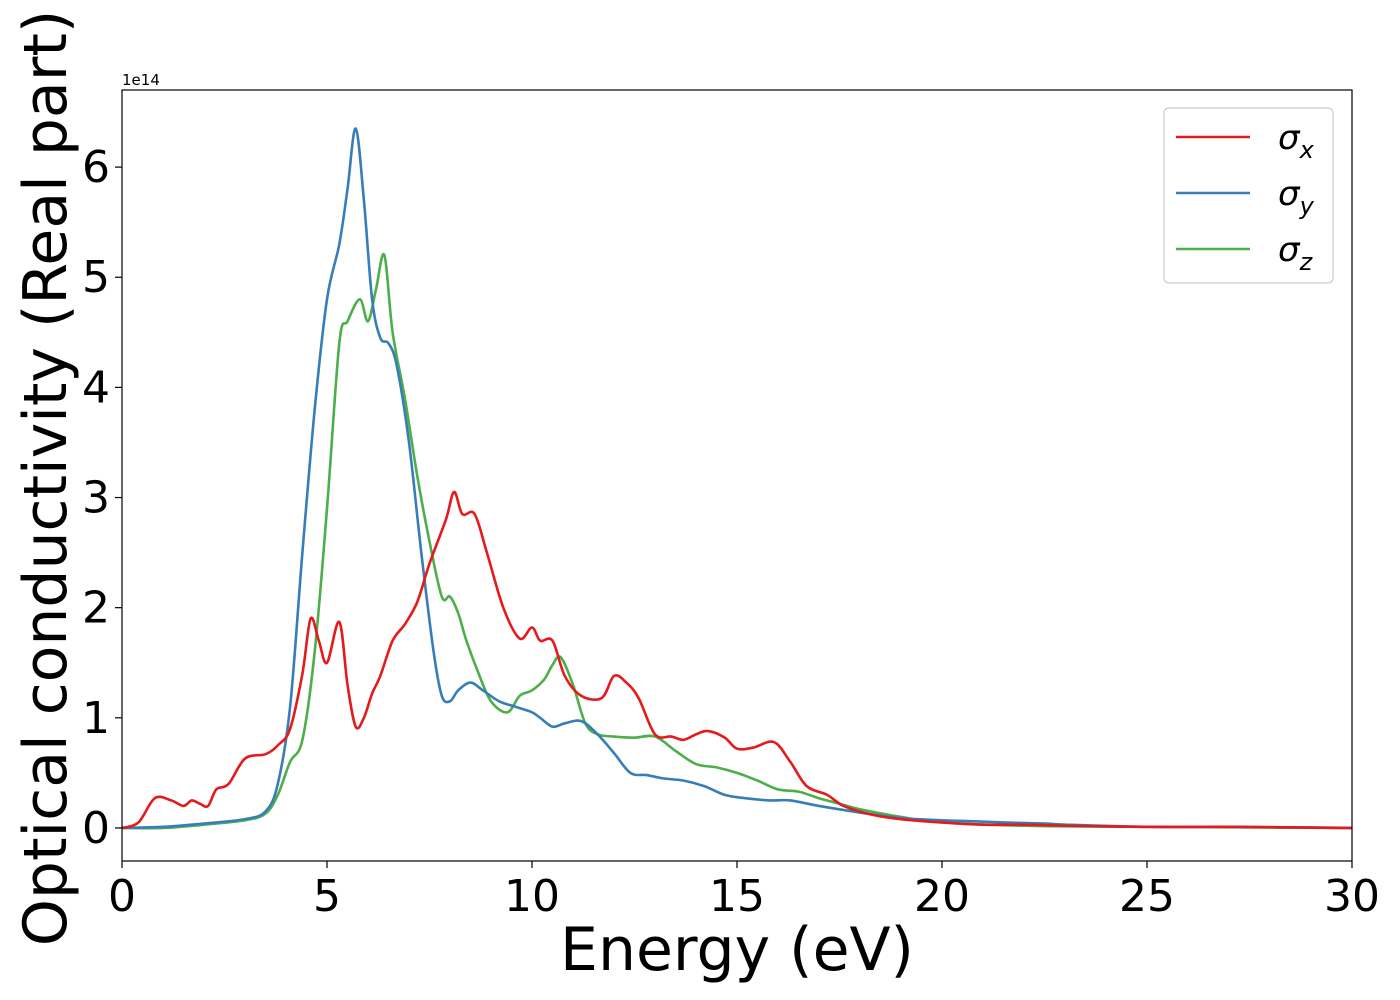 This screenshot has width=1400, height=1000. I want to click on y-tick-label: 2, so click(96, 608).